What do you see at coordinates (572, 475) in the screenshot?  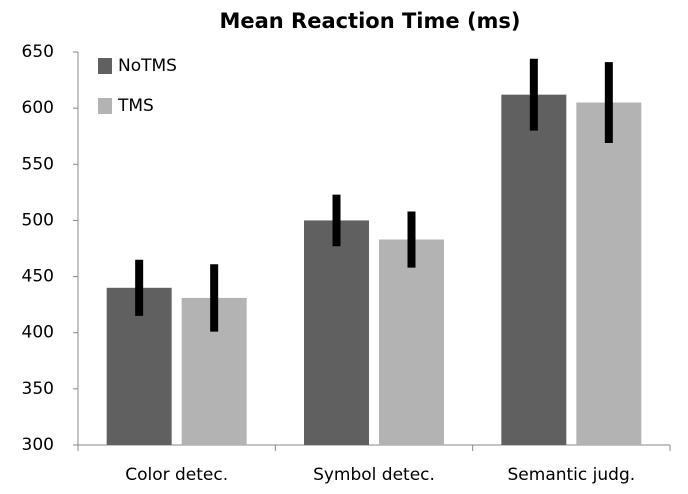 I see `x-tick-label: Semantic judg.` at bounding box center [572, 475].